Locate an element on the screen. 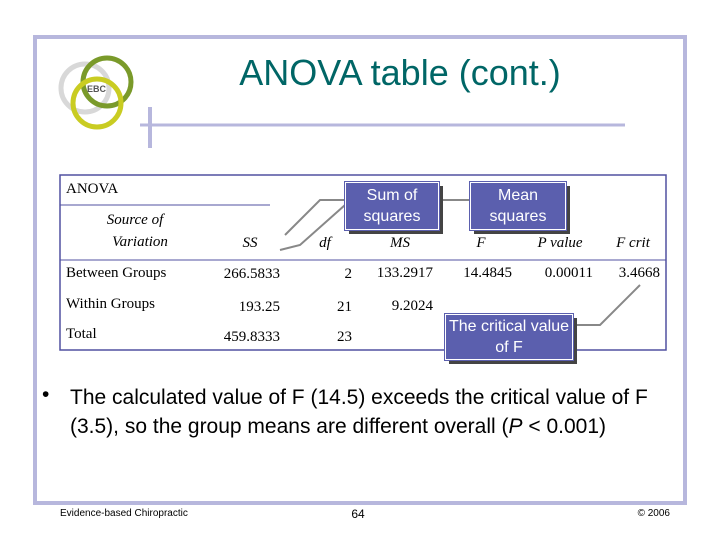  row-label: Between Groups is located at coordinates (116, 273).